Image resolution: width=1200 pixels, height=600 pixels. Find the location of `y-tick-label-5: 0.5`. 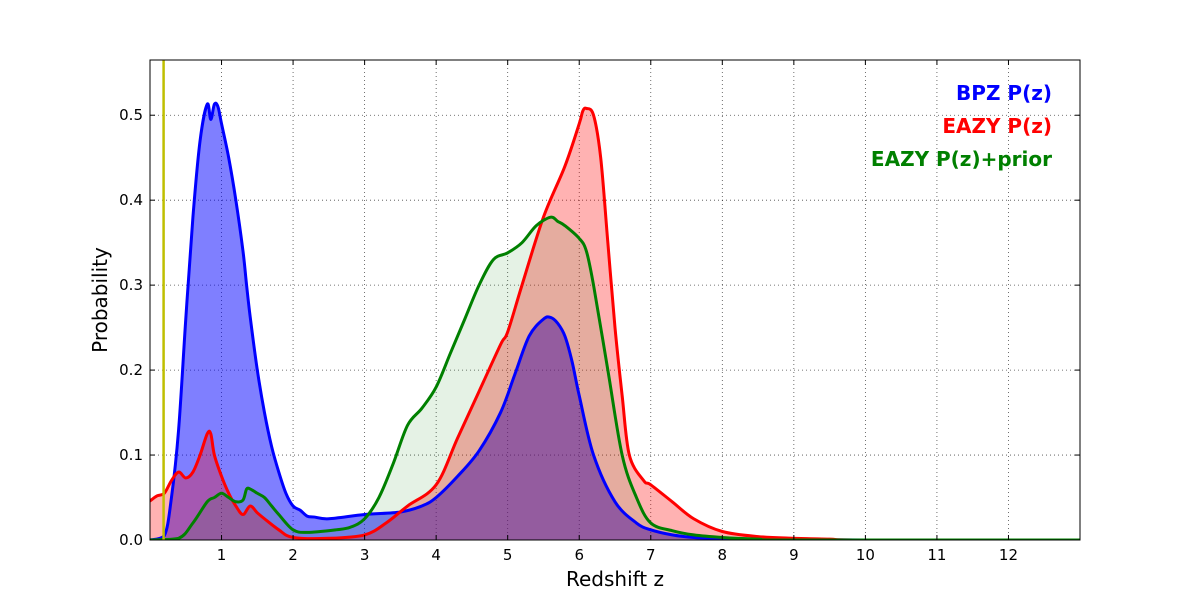

y-tick-label-5: 0.5 is located at coordinates (131, 115).